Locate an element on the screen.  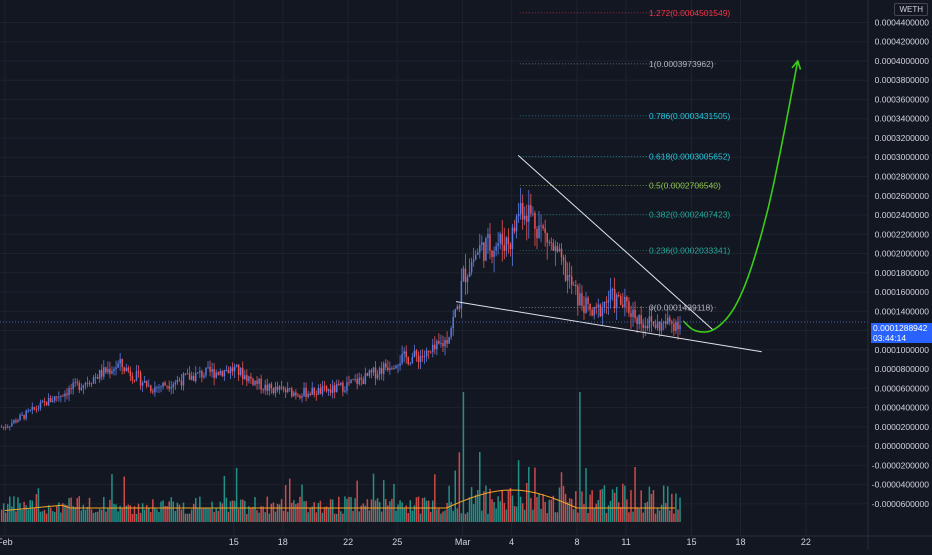
projection-curve is located at coordinates (740, 196).